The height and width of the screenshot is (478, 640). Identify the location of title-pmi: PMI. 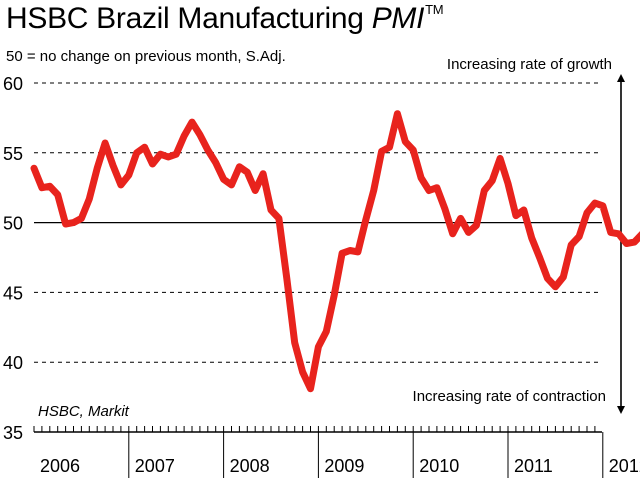
(398, 18).